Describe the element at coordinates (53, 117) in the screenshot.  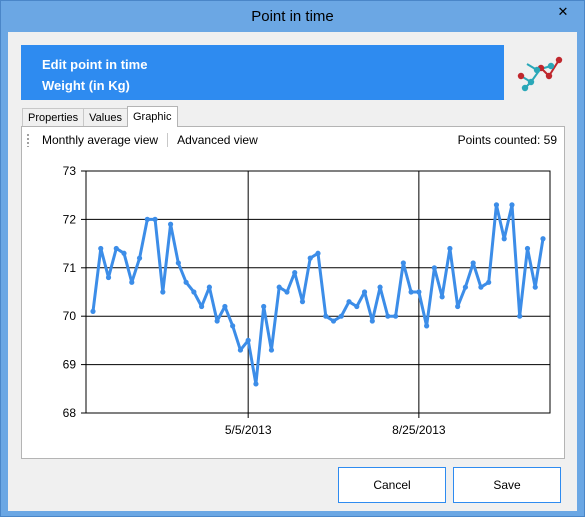
I see `tab-properties: Properties` at that location.